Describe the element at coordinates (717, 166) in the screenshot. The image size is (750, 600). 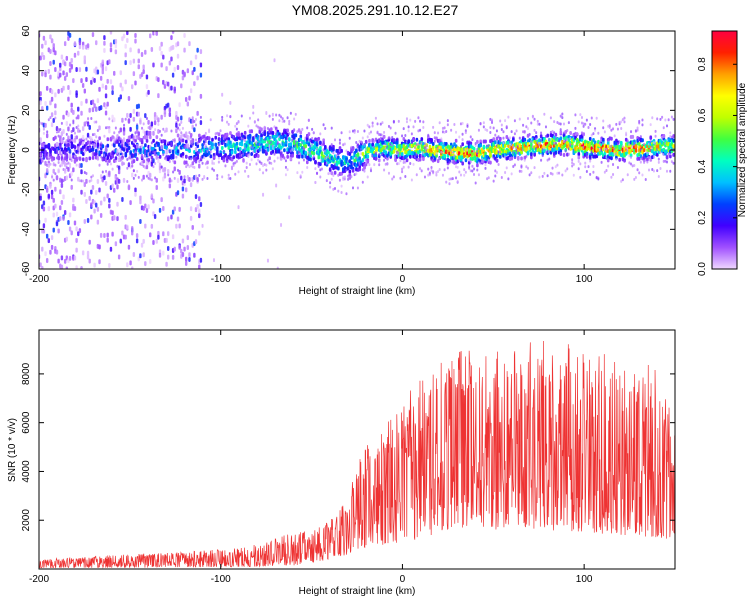
I see `colorbar-ticks: 0.00.20.40.60.8` at that location.